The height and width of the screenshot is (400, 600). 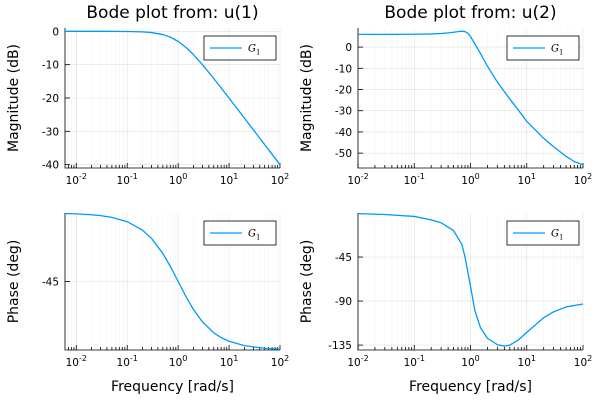 I want to click on series-line-phase-u1, so click(x=172, y=281).